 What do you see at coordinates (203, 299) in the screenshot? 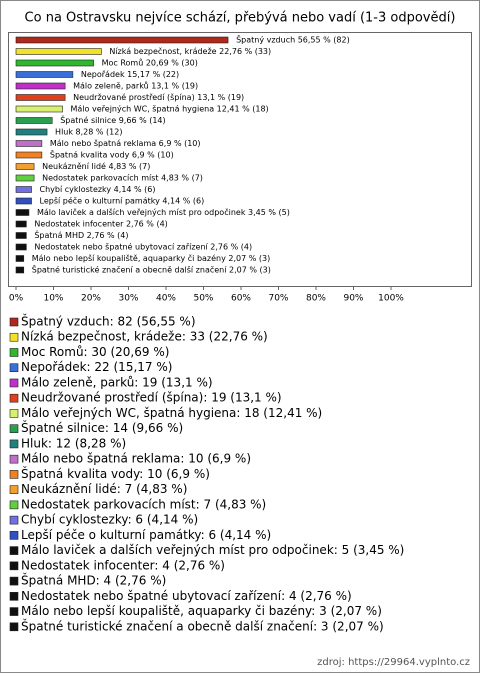
I see `x-tick-label: 50%` at bounding box center [203, 299].